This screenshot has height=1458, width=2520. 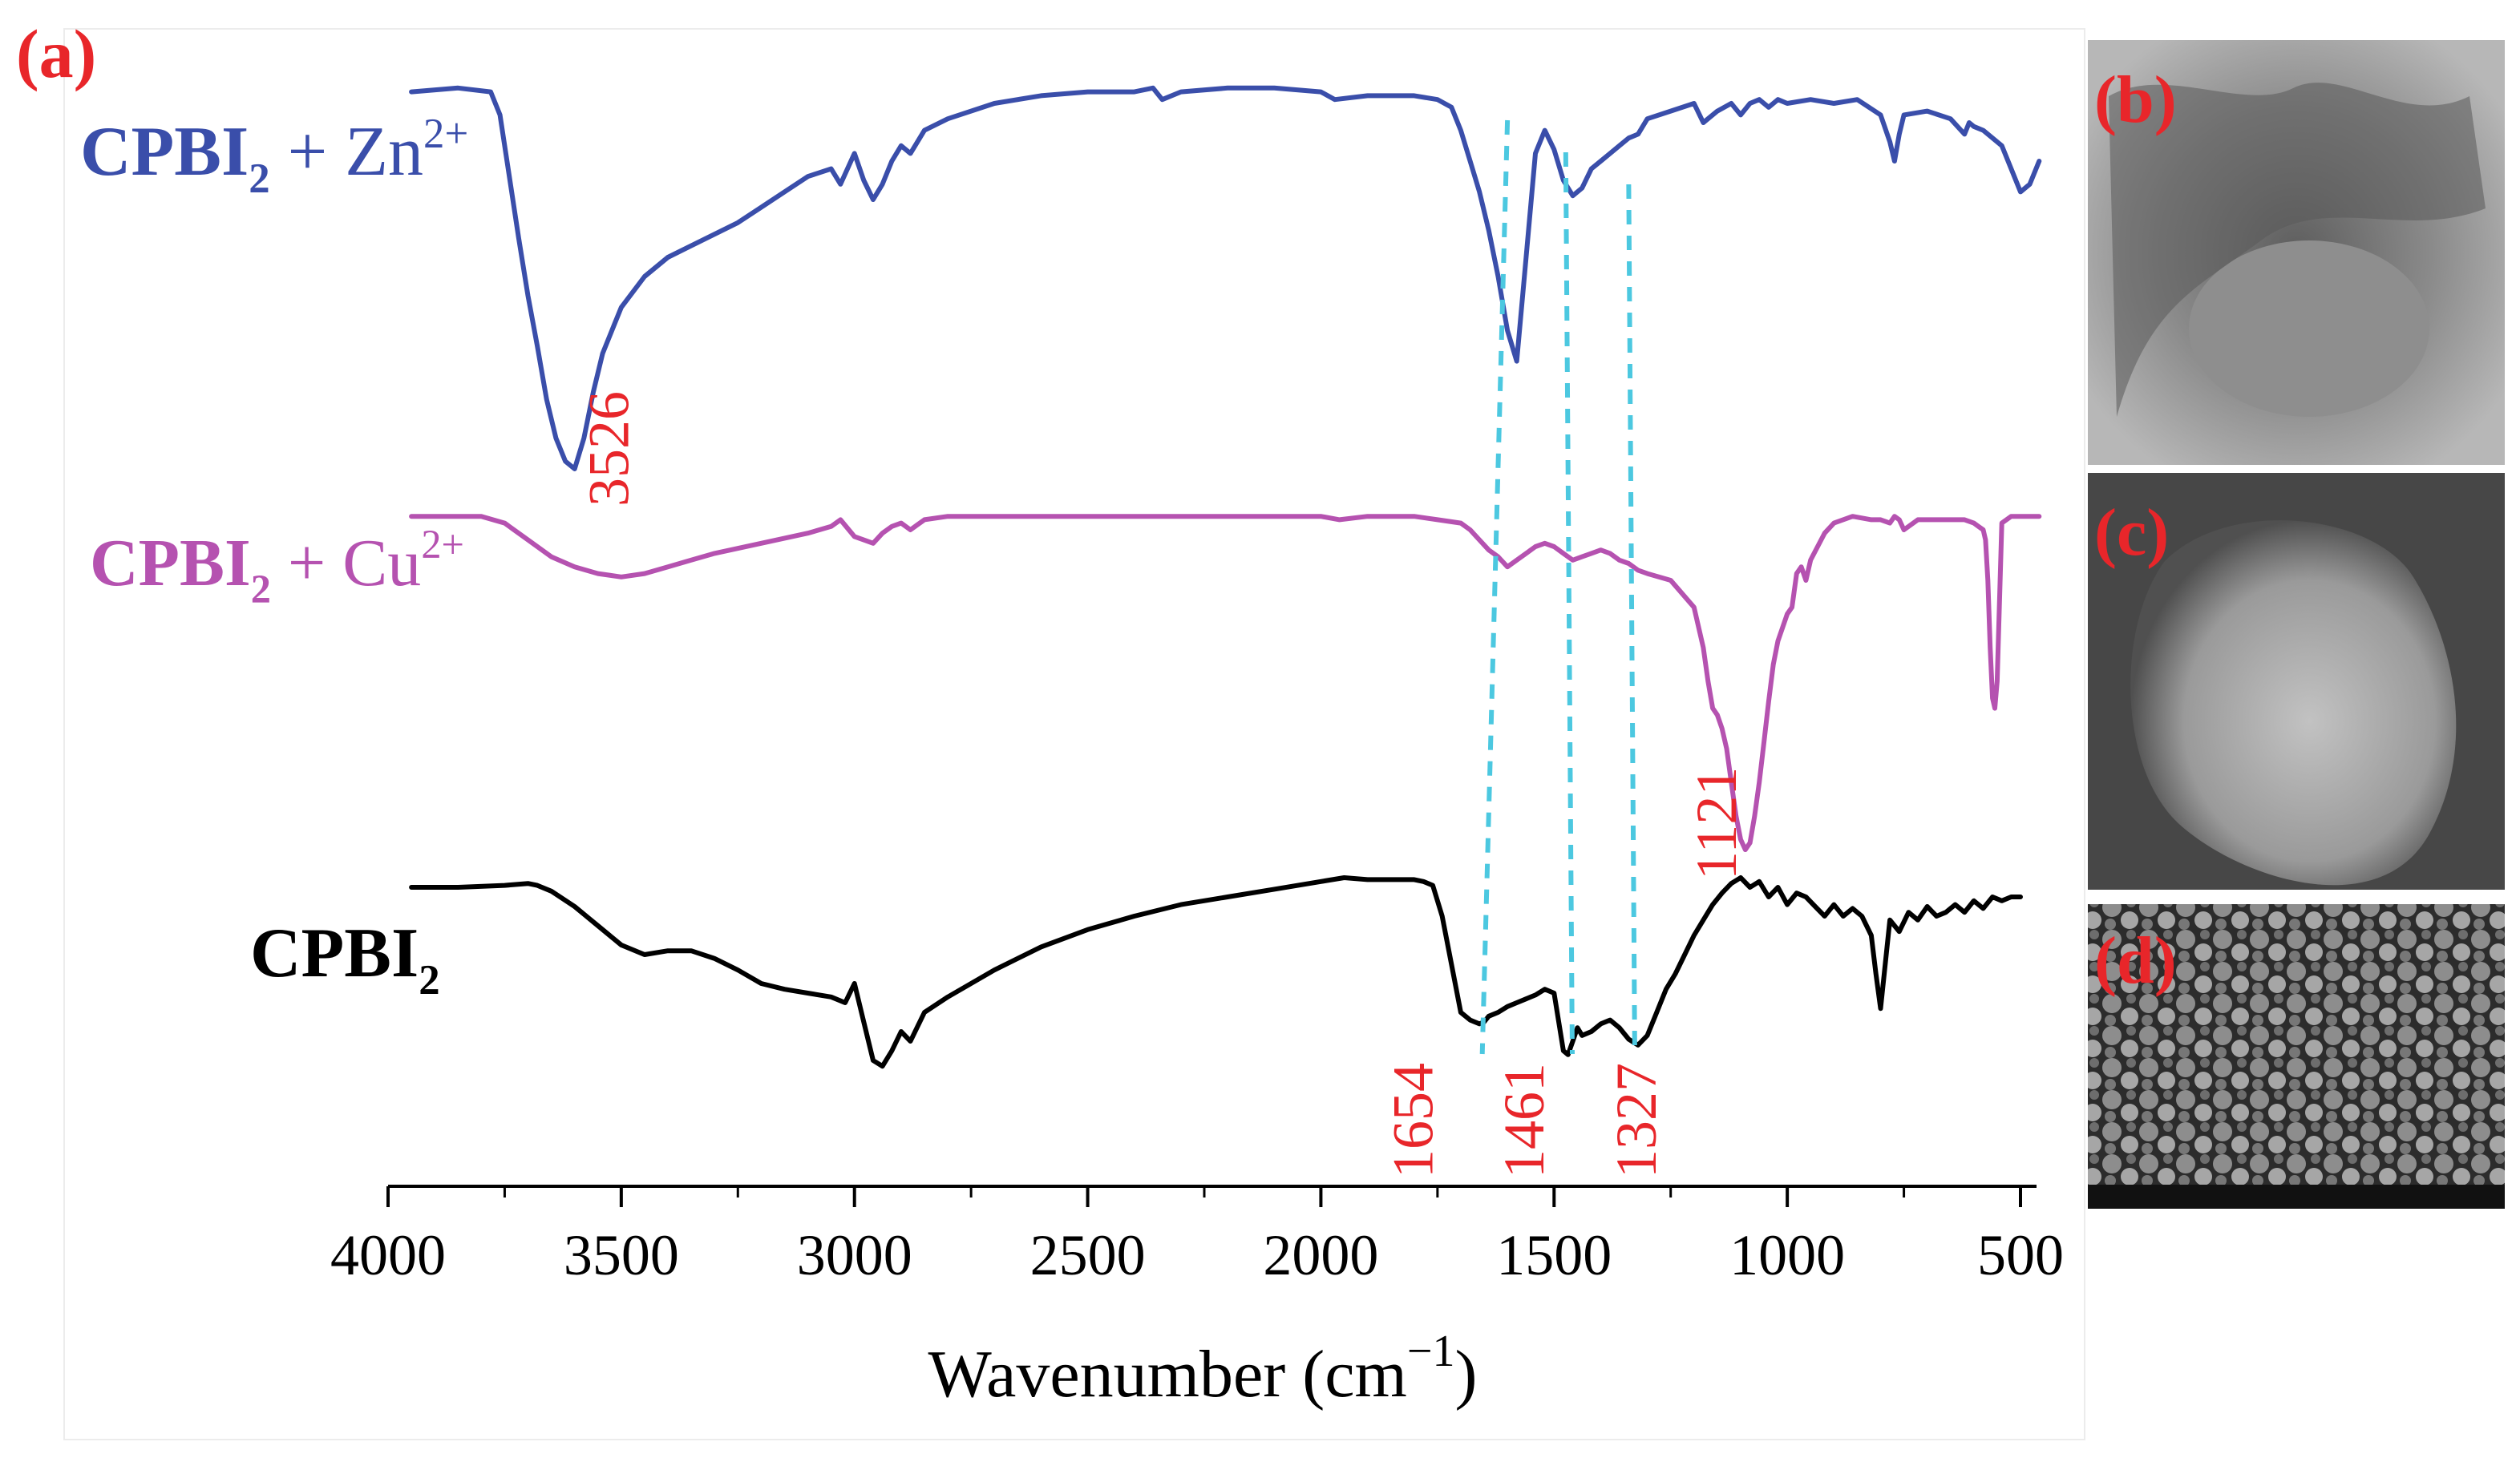 I want to click on guide-lines, so click(x=1558, y=587).